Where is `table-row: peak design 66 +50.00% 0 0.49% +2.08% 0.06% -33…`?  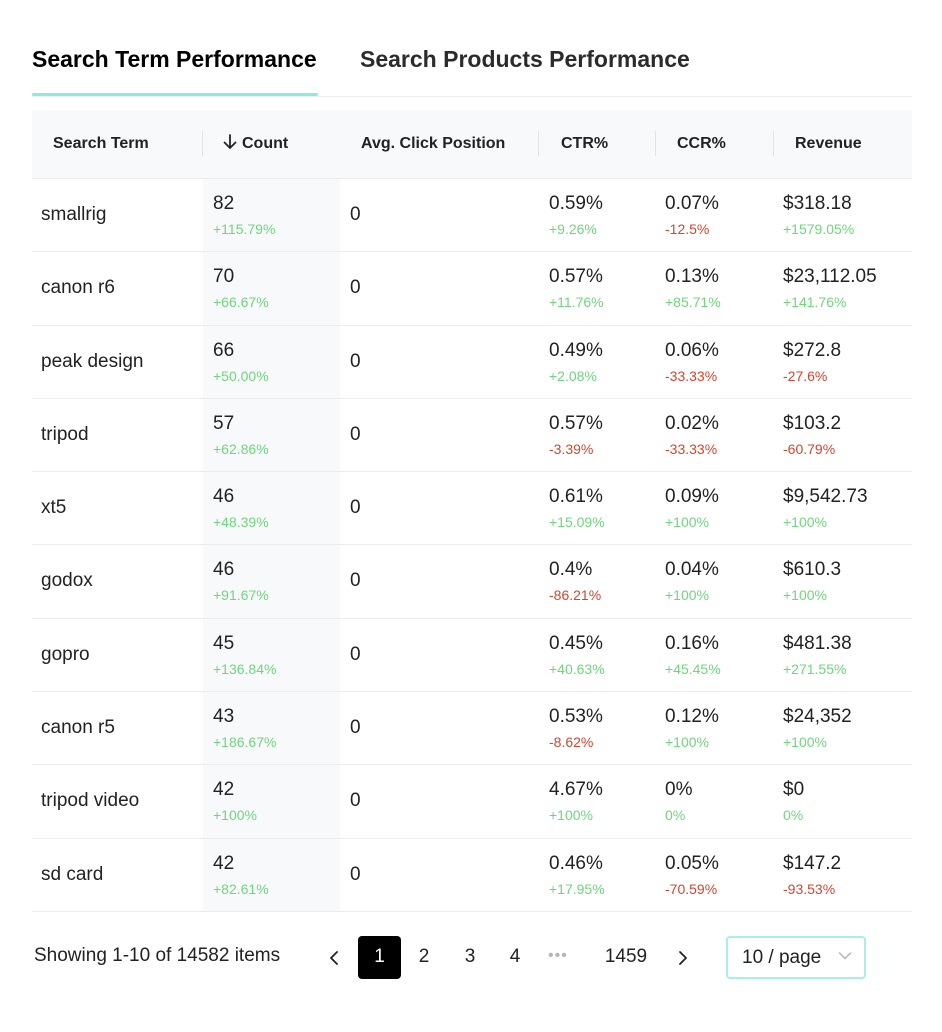 table-row: peak design 66 +50.00% 0 0.49% +2.08% 0.06% -33… is located at coordinates (472, 362).